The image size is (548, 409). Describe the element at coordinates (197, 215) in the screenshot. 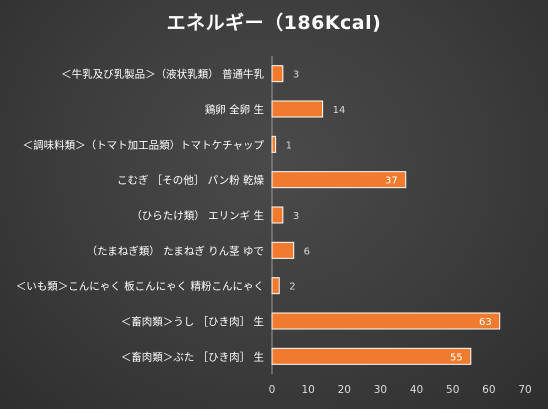

I see `category-label: （ひらたけ類） エリンギ 生` at that location.